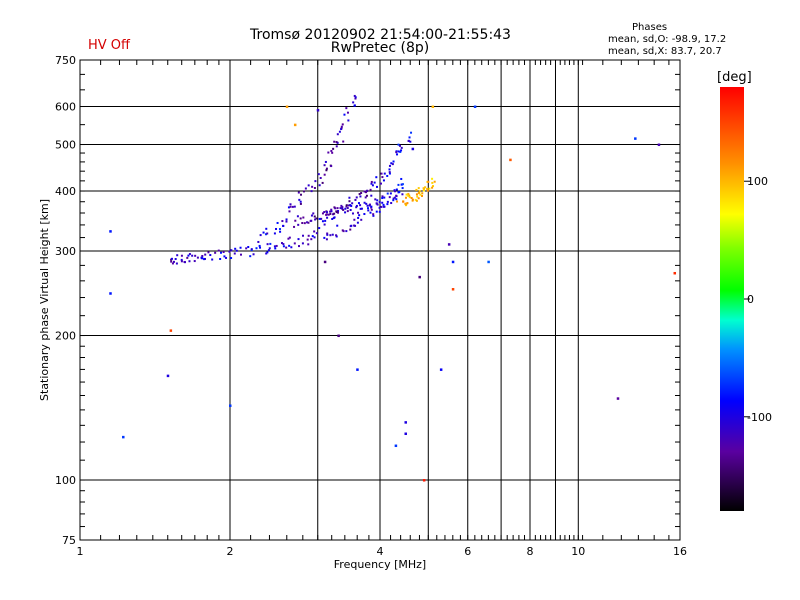  I want to click on y-tick-label: 600, so click(65, 107).